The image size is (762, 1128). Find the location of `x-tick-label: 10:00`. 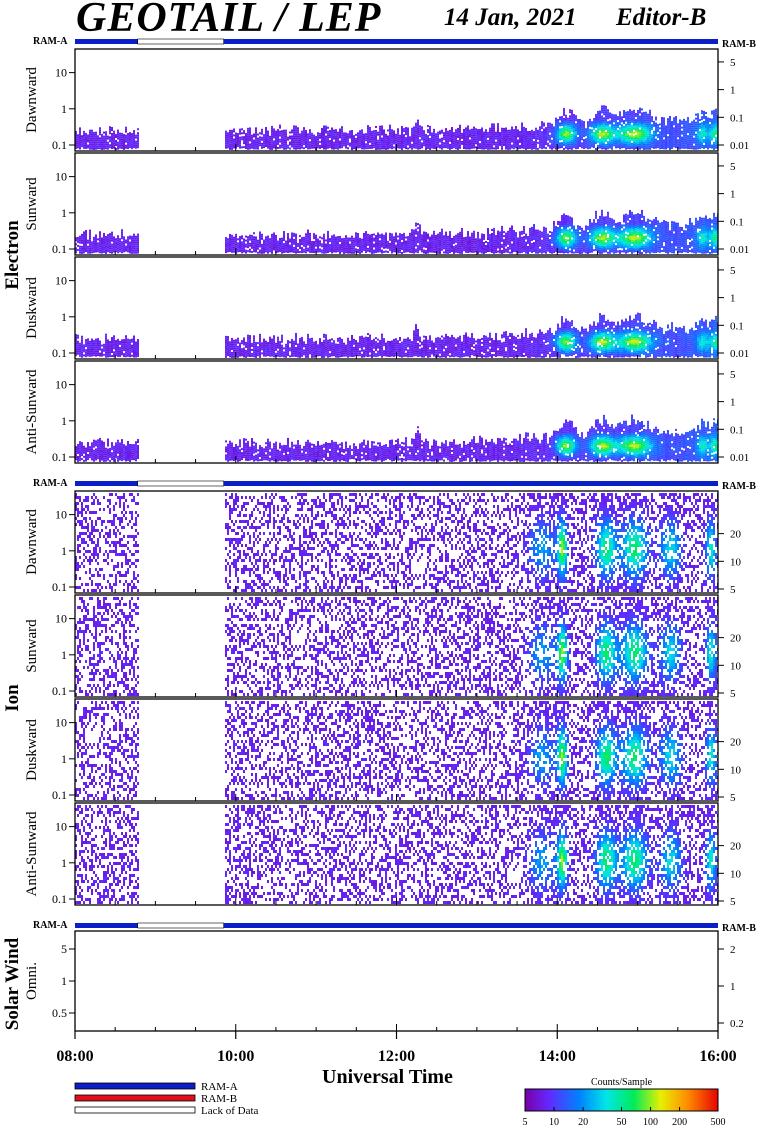

x-tick-label: 10:00 is located at coordinates (235, 1056).